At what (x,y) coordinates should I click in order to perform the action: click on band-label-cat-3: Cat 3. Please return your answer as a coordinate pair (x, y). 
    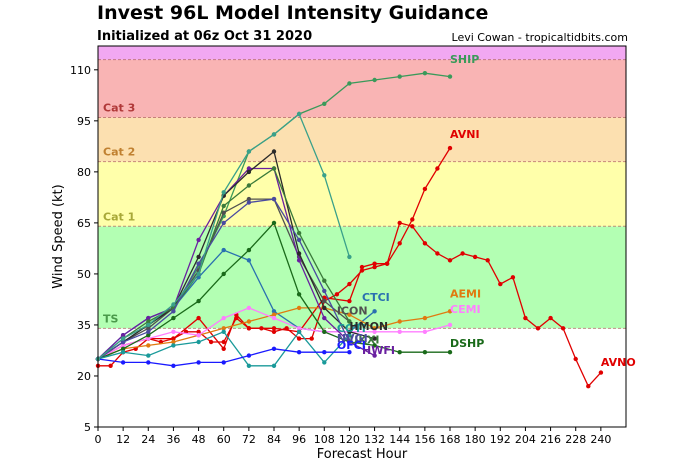
    Looking at the image, I should click on (119, 107).